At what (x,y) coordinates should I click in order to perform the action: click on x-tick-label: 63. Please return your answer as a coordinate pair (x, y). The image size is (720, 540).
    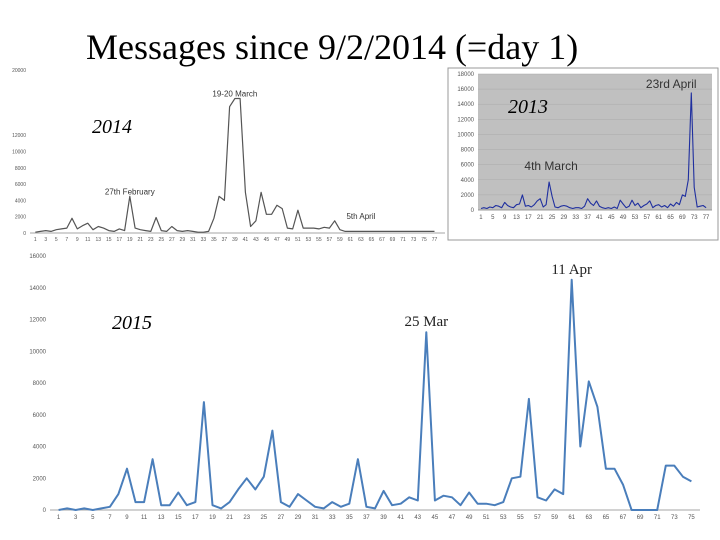
    Looking at the image, I should click on (361, 240).